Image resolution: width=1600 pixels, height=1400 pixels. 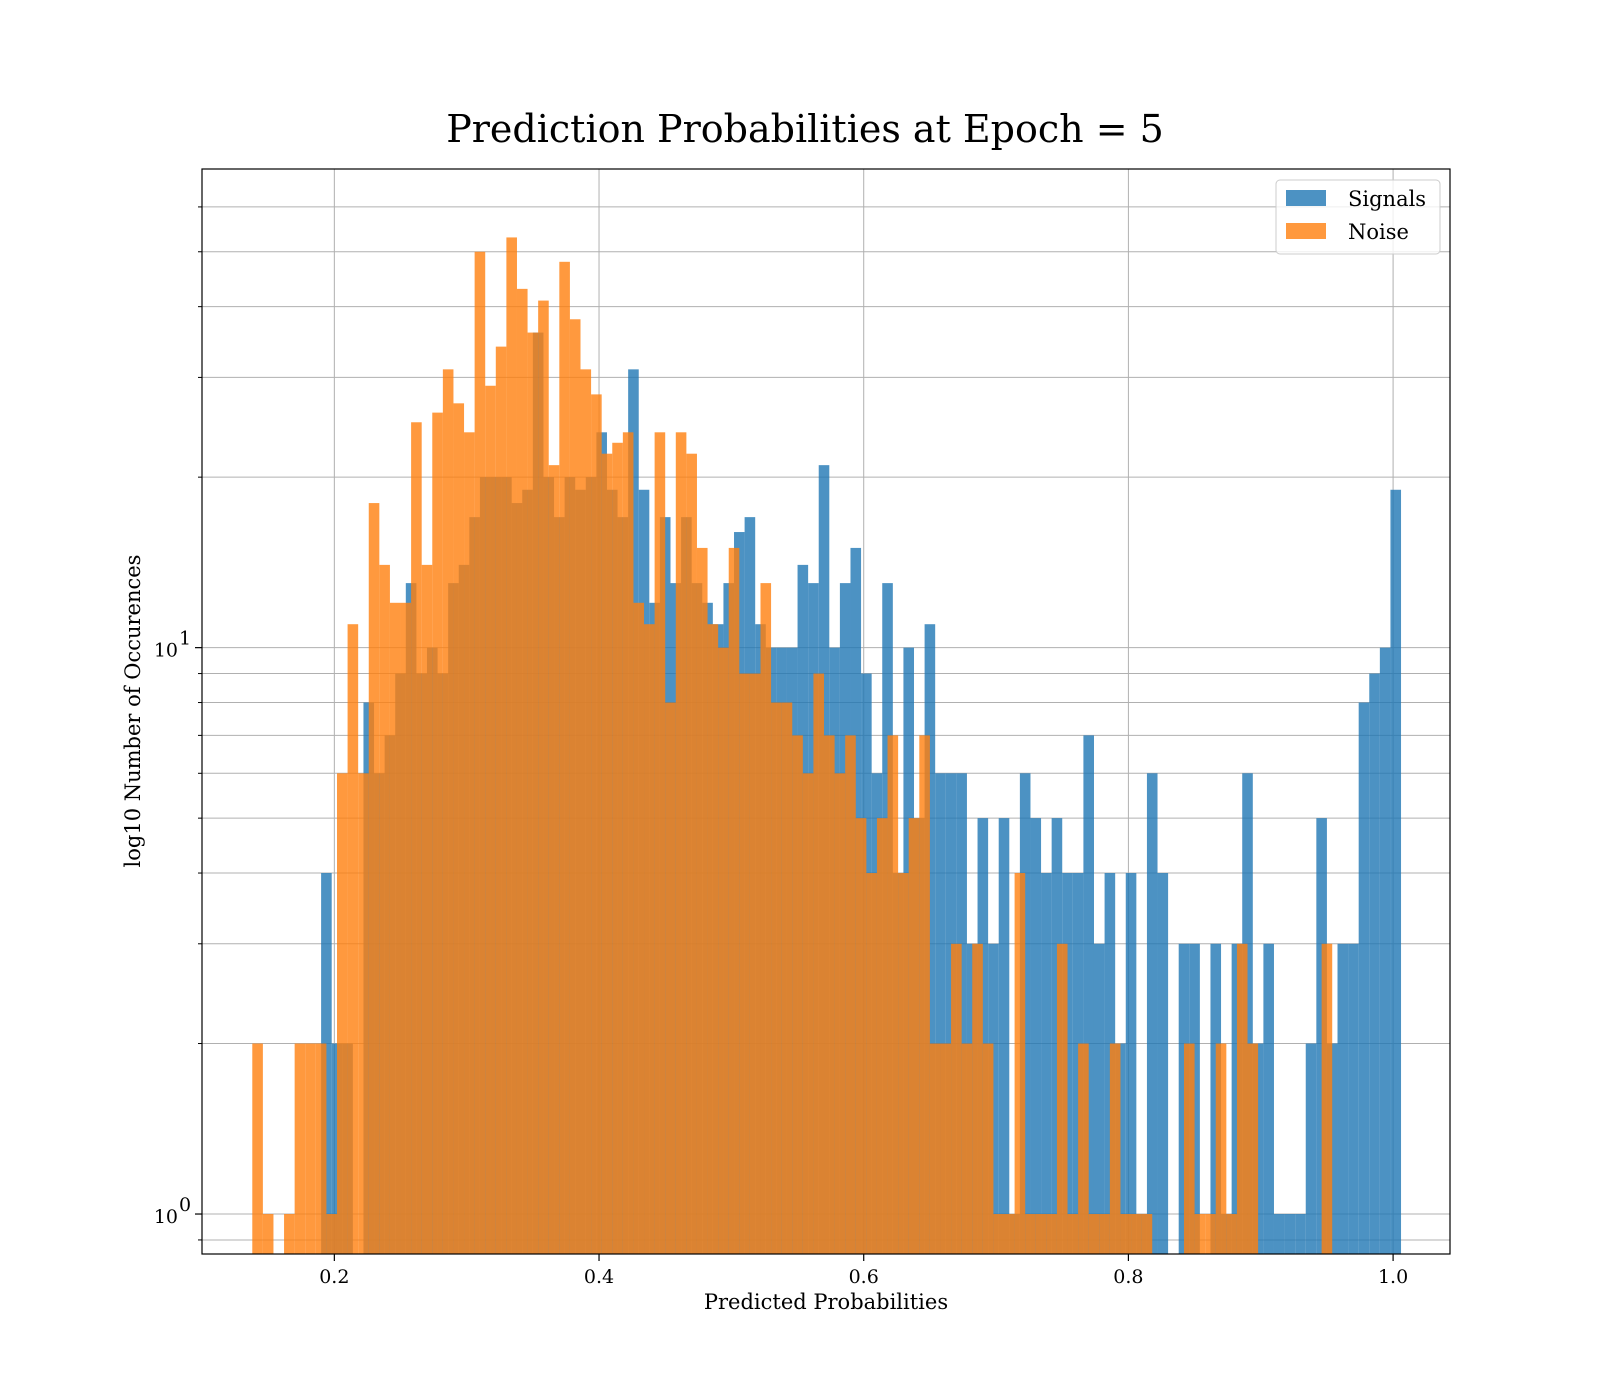 What do you see at coordinates (1378, 232) in the screenshot?
I see `legend-label-noise: Noise` at bounding box center [1378, 232].